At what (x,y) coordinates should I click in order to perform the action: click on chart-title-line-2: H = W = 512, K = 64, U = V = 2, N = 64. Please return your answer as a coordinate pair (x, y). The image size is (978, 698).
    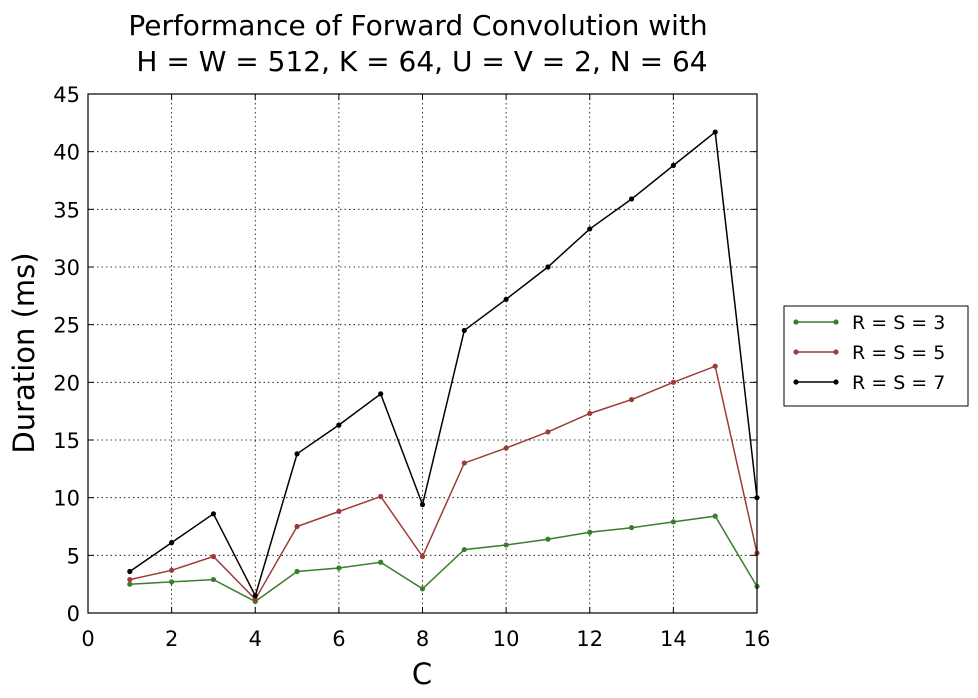
    Looking at the image, I should click on (421, 61).